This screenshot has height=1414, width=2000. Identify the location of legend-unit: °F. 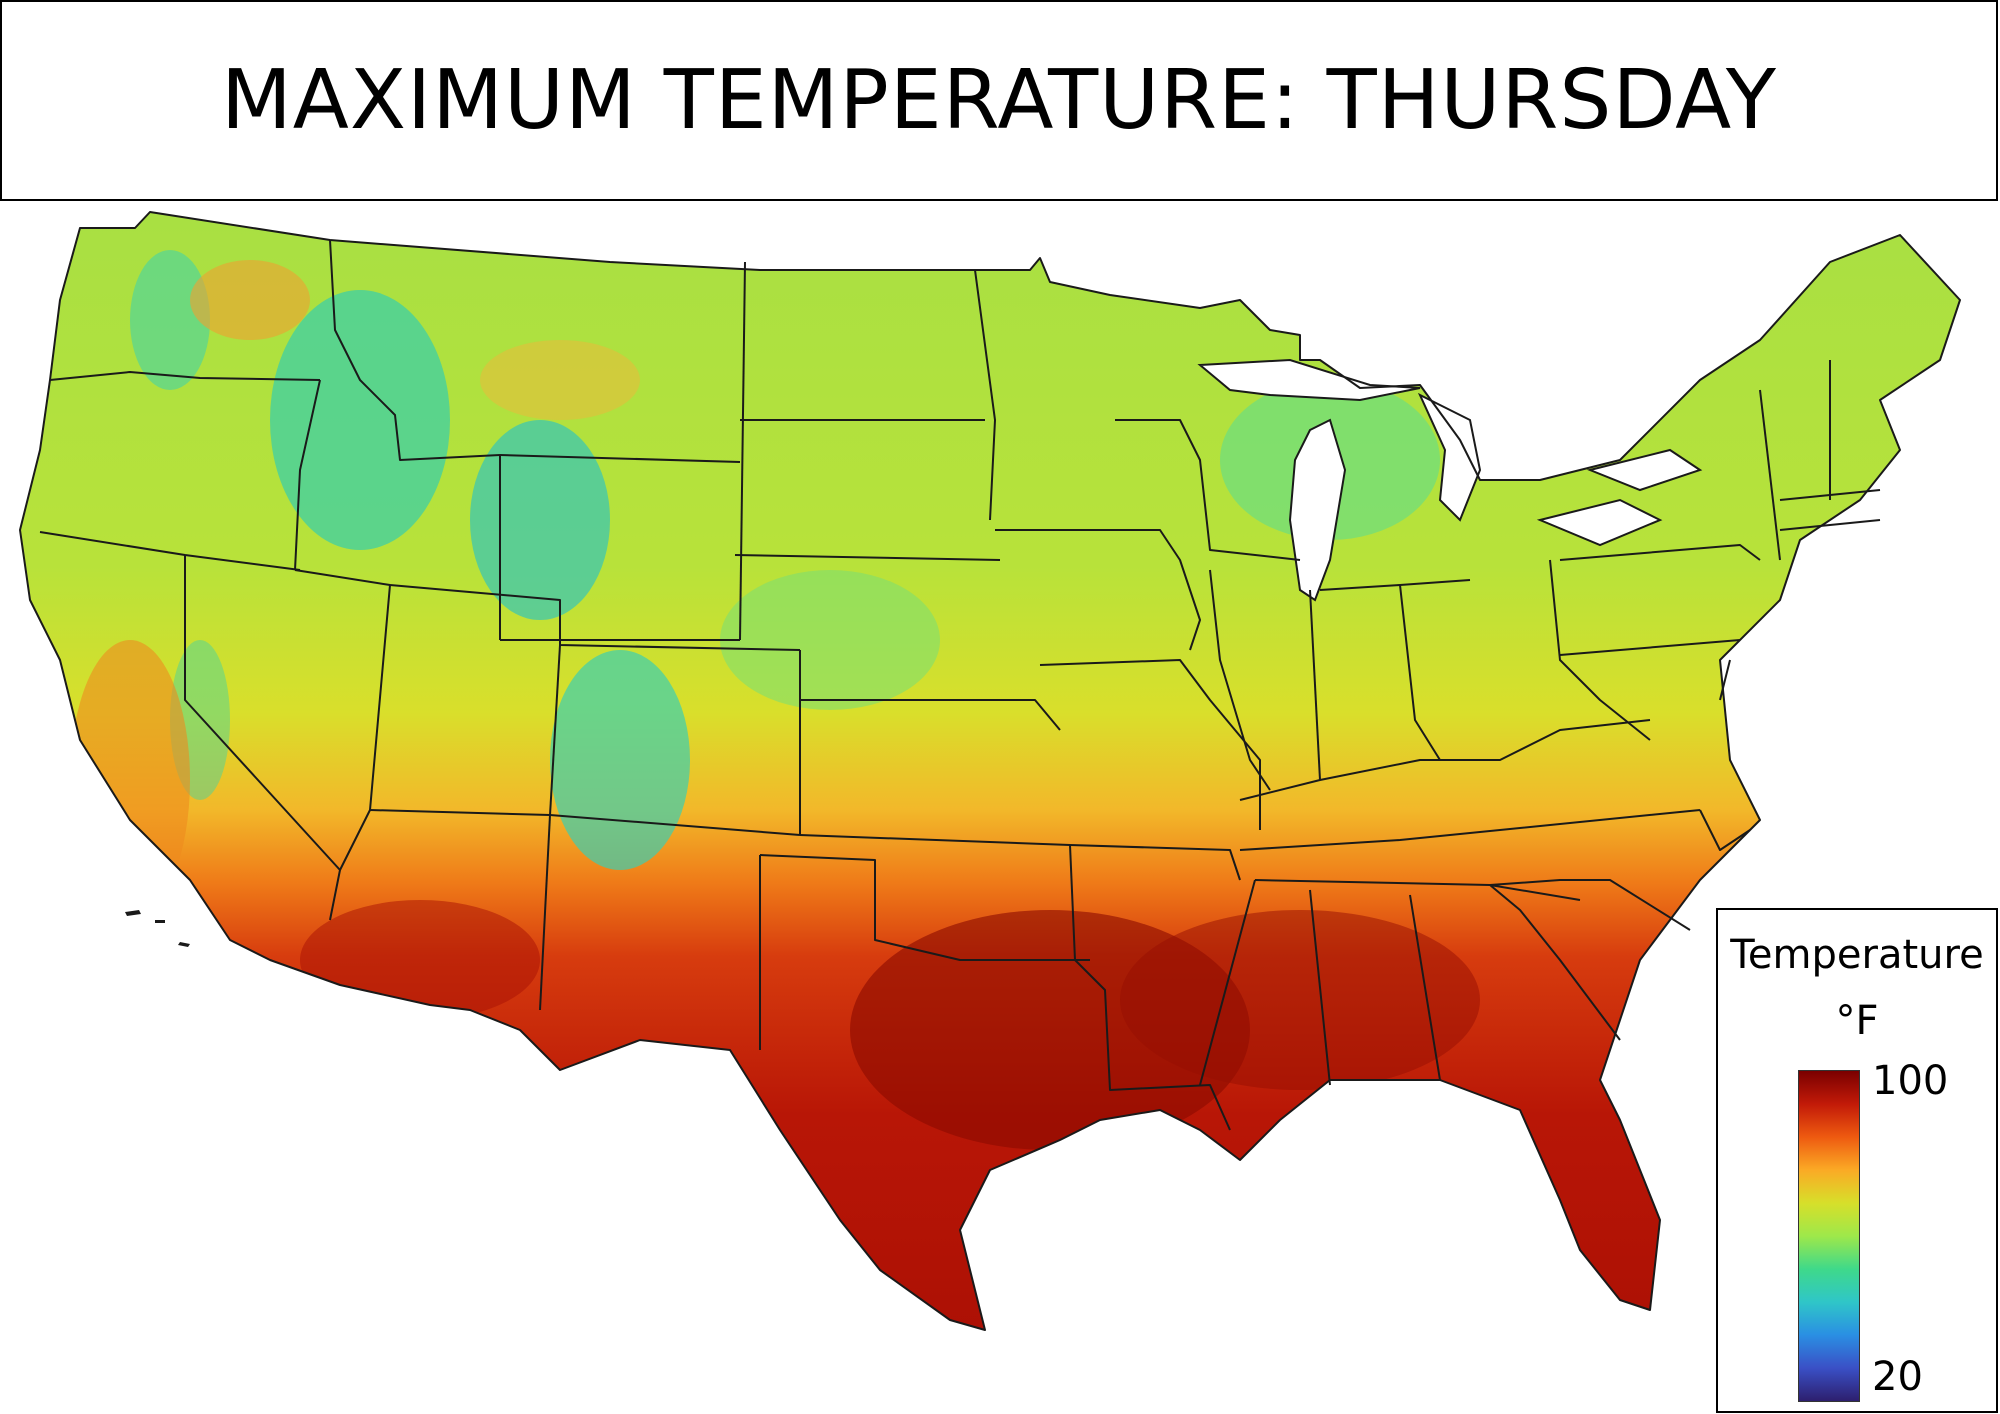
(1857, 1021).